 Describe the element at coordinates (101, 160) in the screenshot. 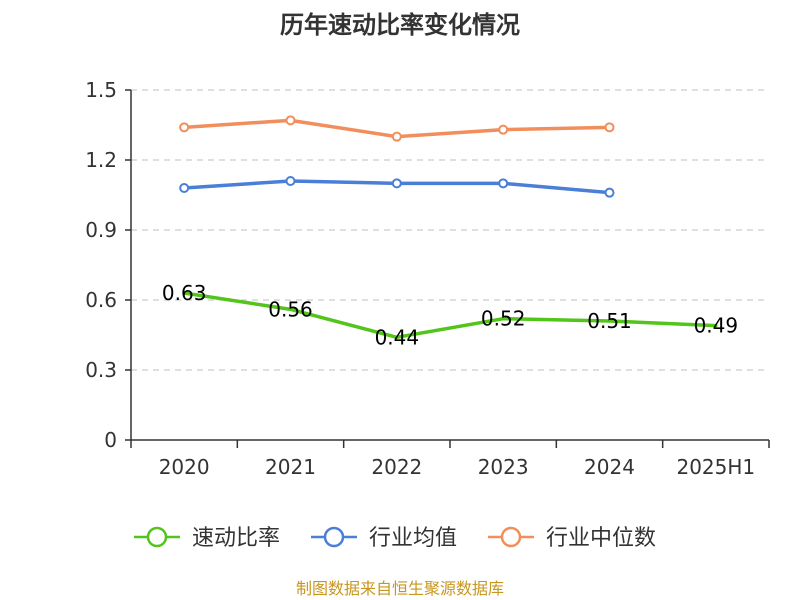

I see `y-tick-label: 1.2` at that location.